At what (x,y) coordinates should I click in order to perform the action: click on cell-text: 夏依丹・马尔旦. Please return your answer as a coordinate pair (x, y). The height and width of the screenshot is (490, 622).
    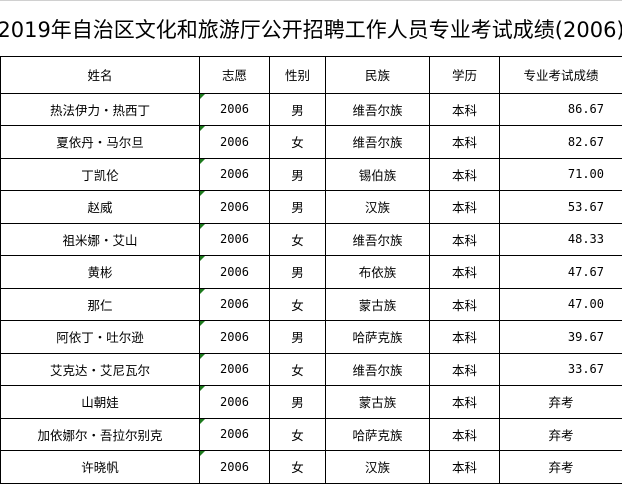
    Looking at the image, I should click on (100, 143).